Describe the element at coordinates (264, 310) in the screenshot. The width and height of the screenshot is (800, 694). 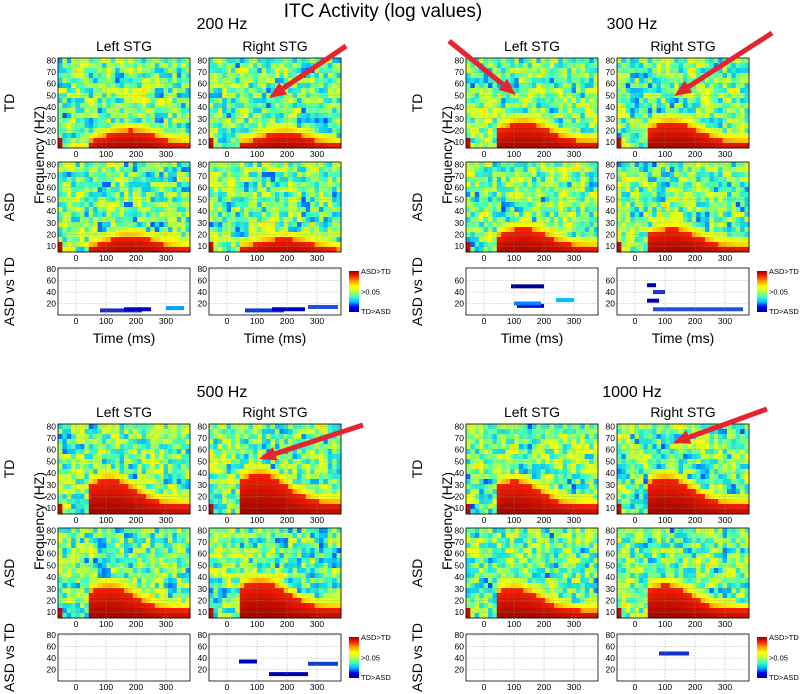
I see `significance-cluster` at that location.